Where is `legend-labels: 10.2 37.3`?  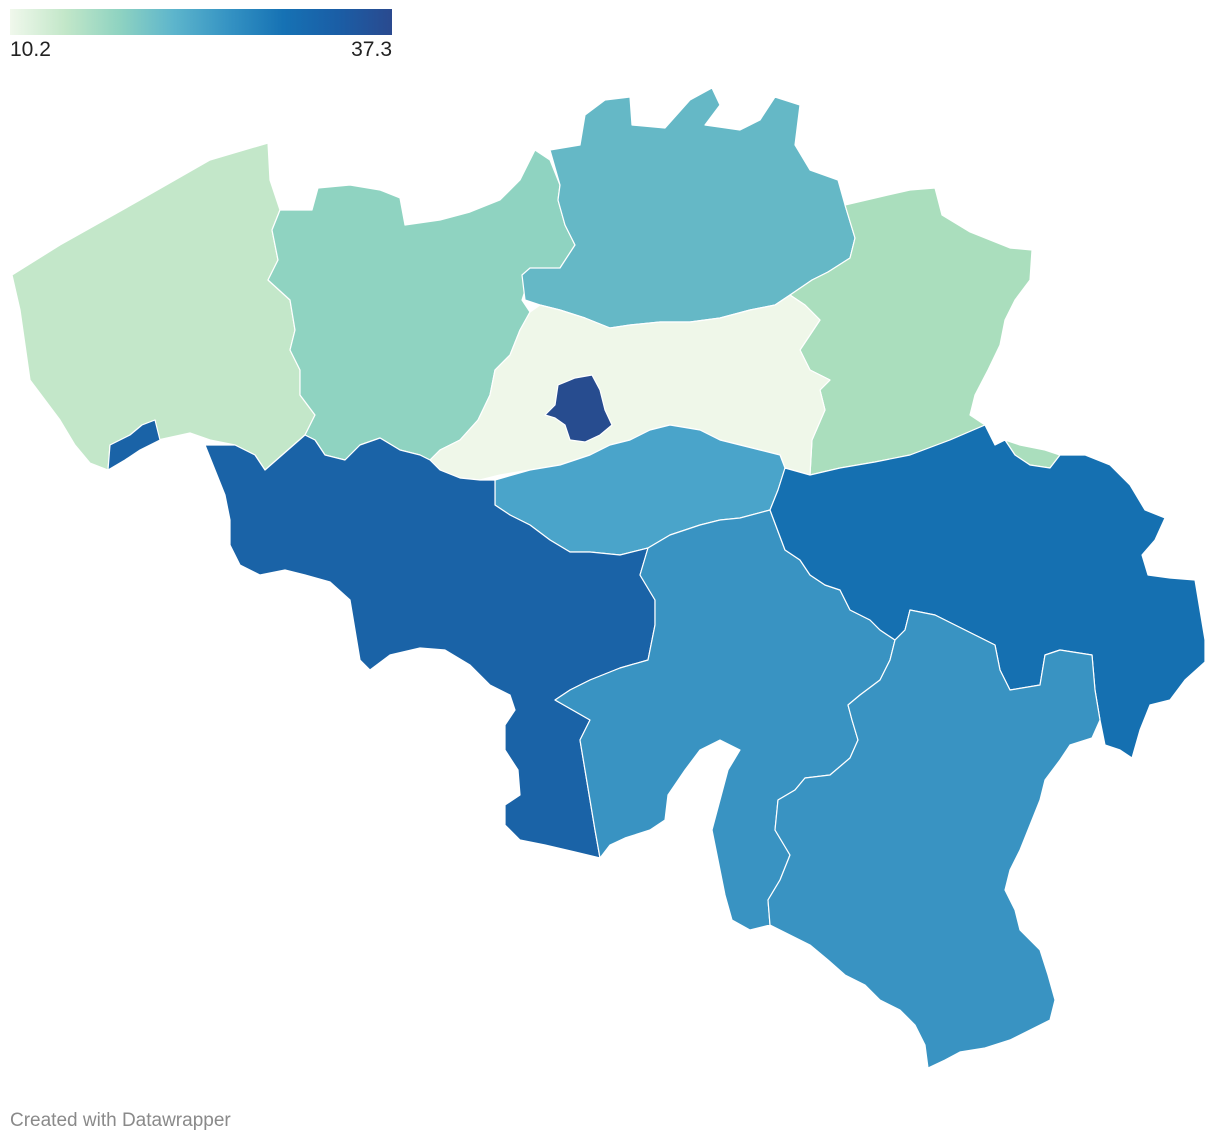
legend-labels: 10.2 37.3 is located at coordinates (201, 48).